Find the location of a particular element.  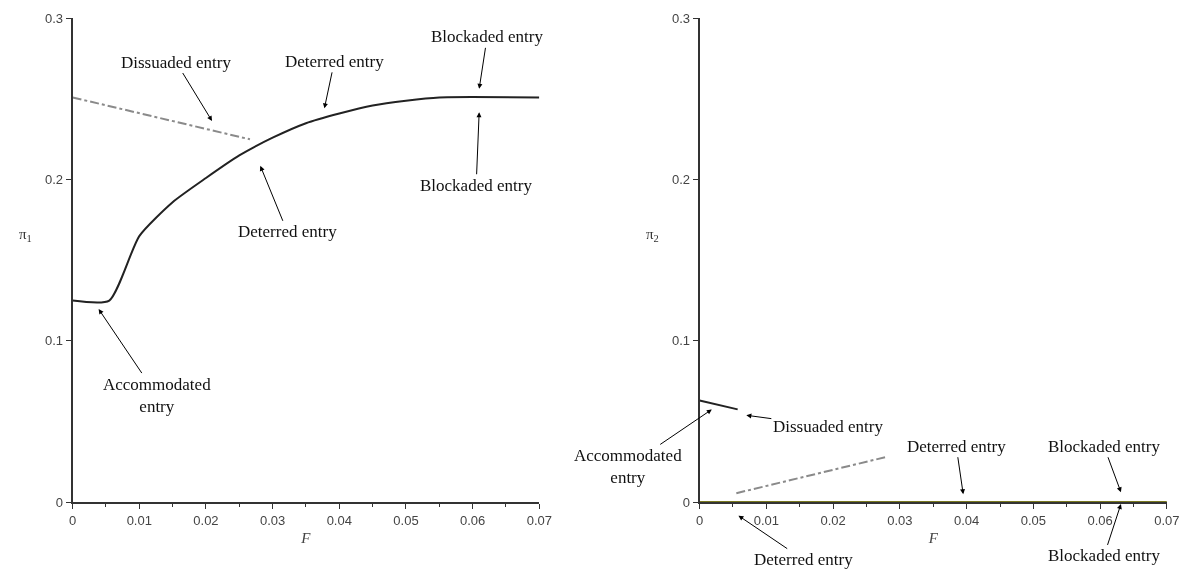

text: Deterred entry is located at coordinates (804, 559).